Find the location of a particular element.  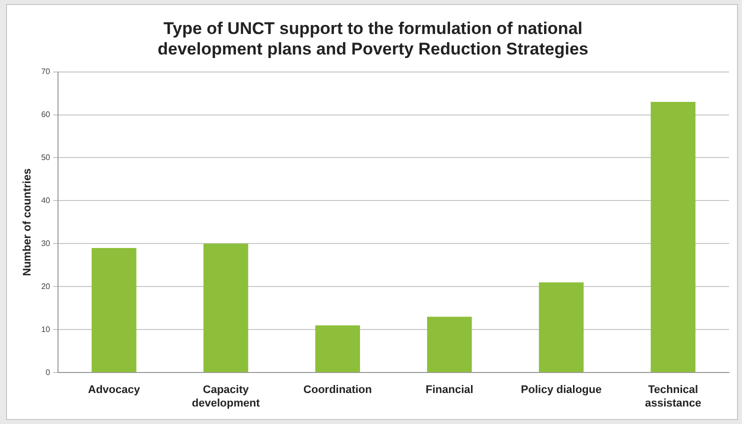

x-tick-label: Technical assistance is located at coordinates (673, 397).